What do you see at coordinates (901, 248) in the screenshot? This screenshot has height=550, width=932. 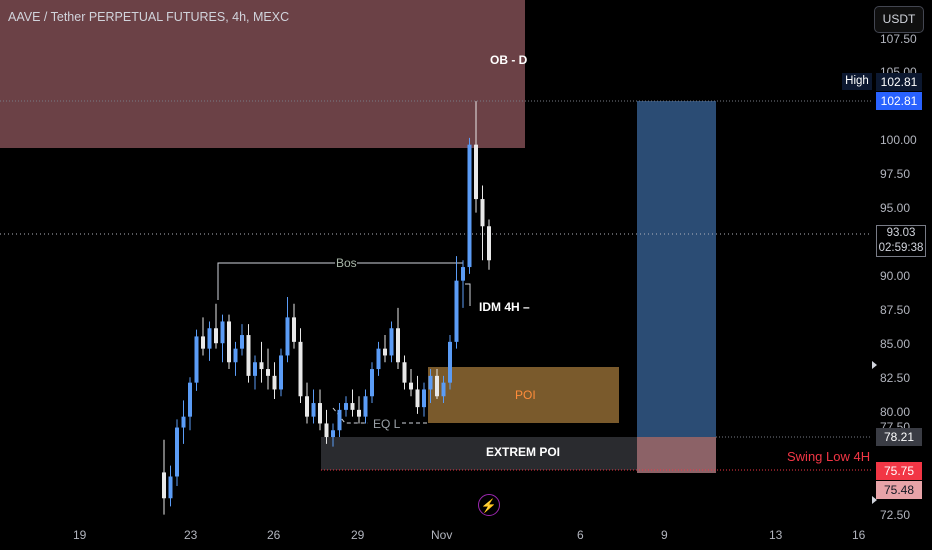 I see `candle-countdown: 02:59:38` at bounding box center [901, 248].